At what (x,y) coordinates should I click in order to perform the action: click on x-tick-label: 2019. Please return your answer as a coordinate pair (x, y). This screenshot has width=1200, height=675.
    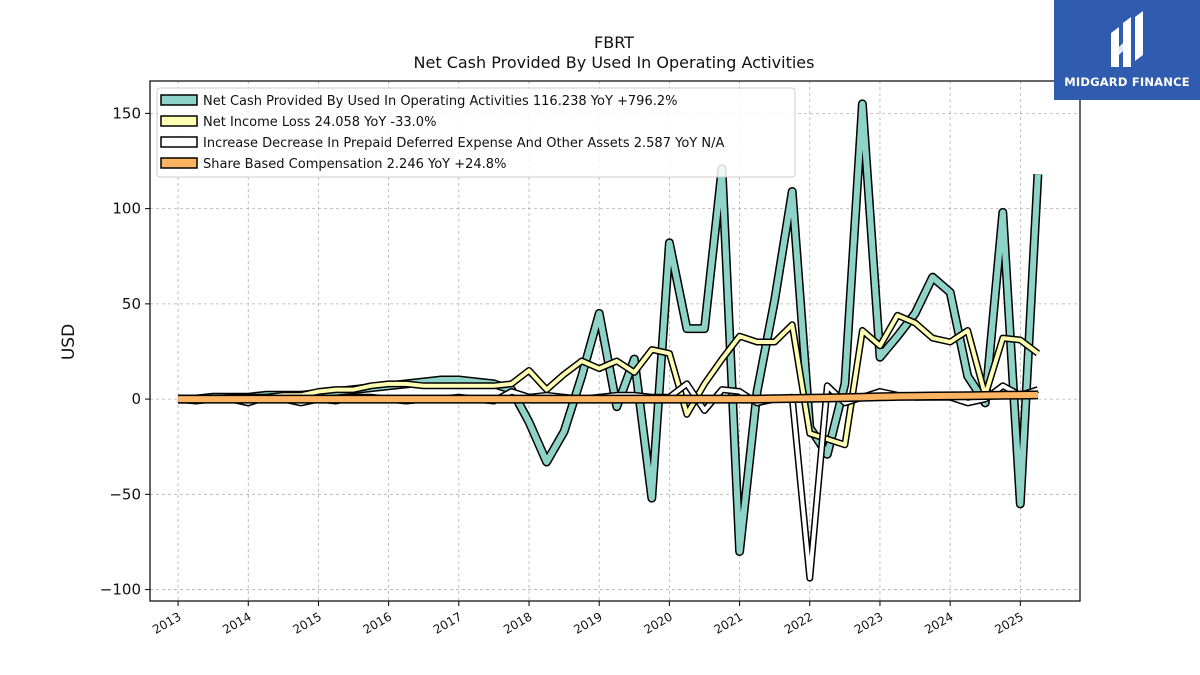
    Looking at the image, I should click on (587, 622).